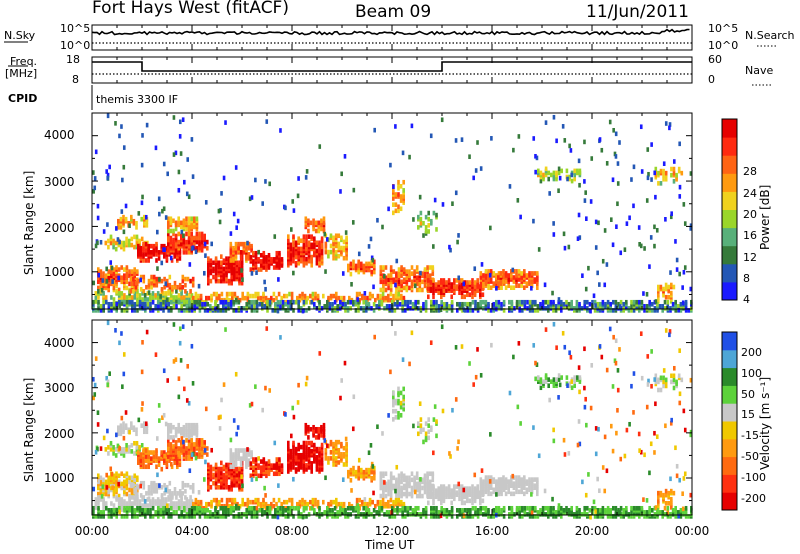 This screenshot has width=800, height=554. What do you see at coordinates (492, 531) in the screenshot?
I see `x-tick: 16:00` at bounding box center [492, 531].